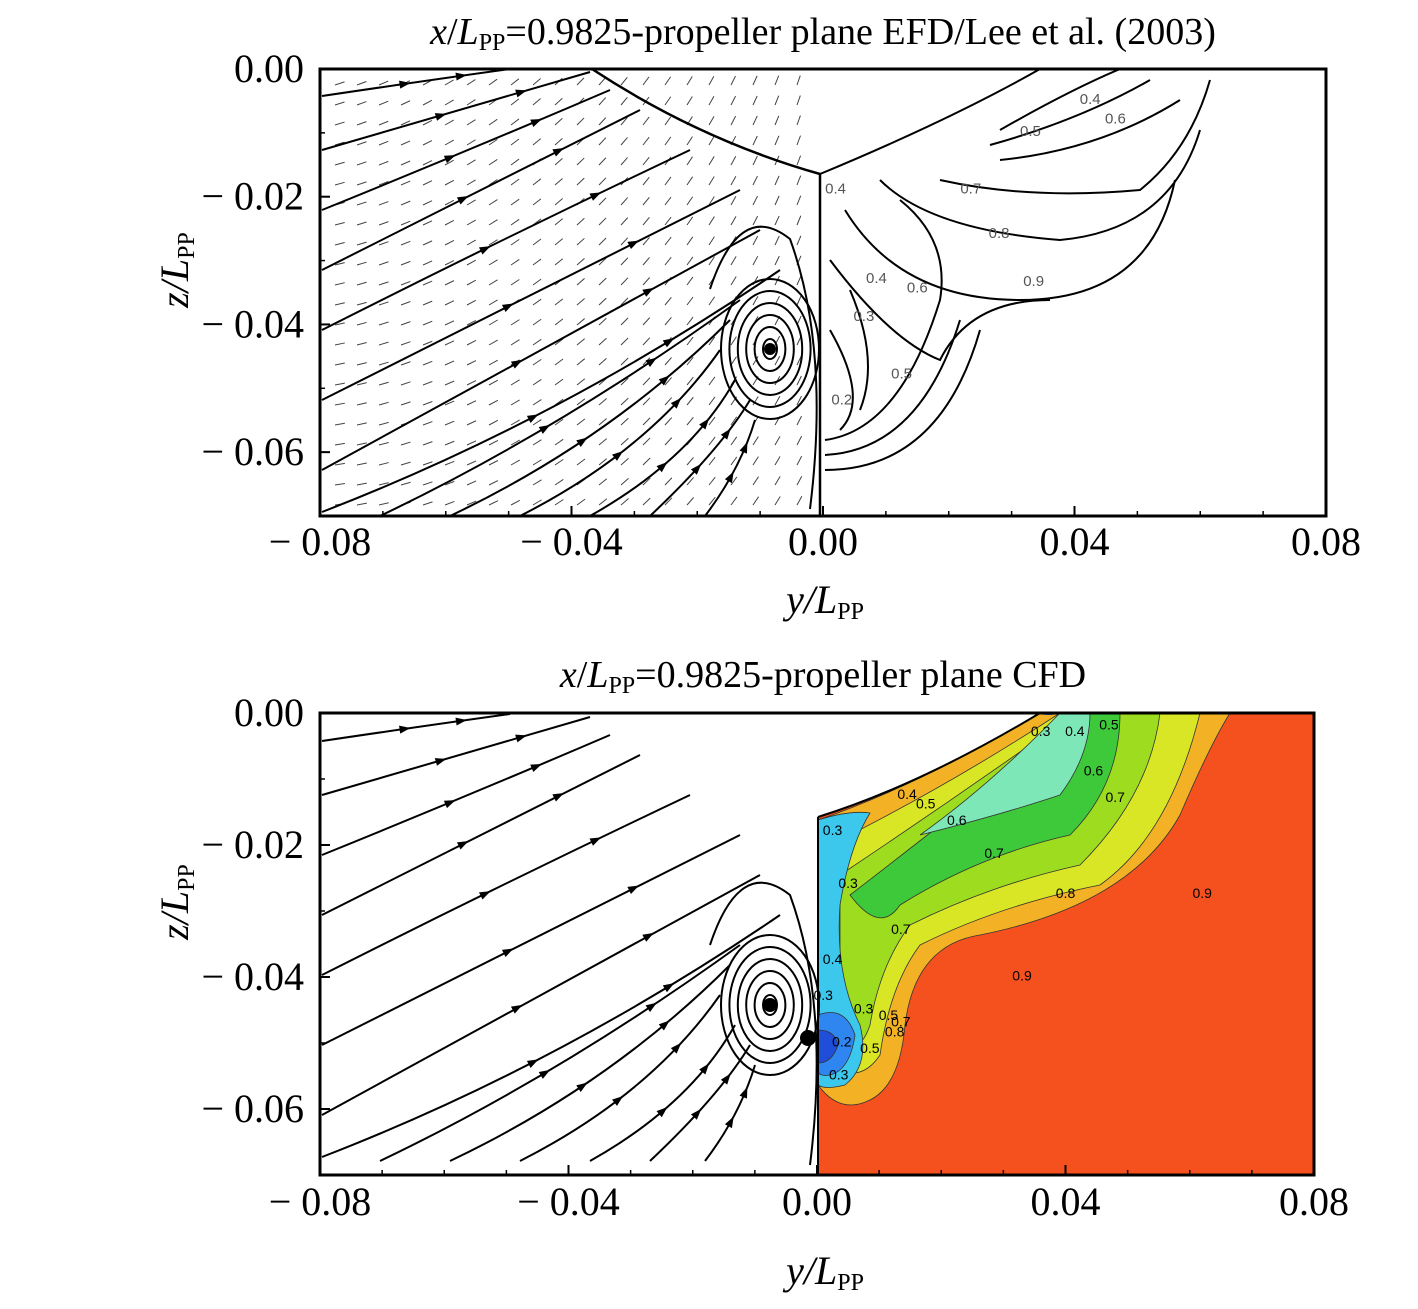 This screenshot has width=1418, height=1309. What do you see at coordinates (252, 323) in the screenshot?
I see `efd-y-tick-label: − 0.04` at bounding box center [252, 323].